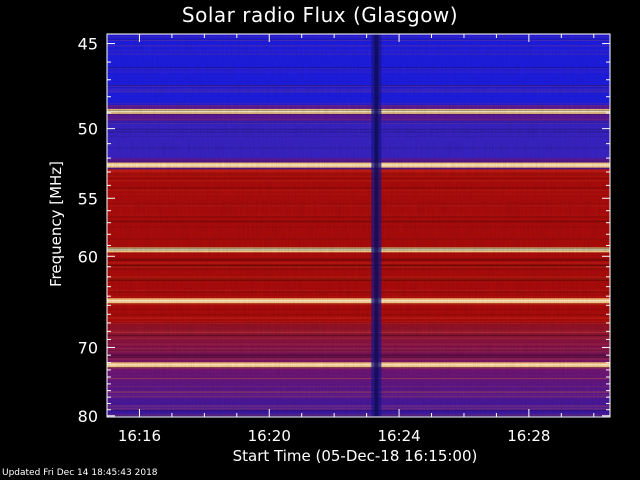 The height and width of the screenshot is (480, 640). I want to click on y-tick-label: 70, so click(88, 347).